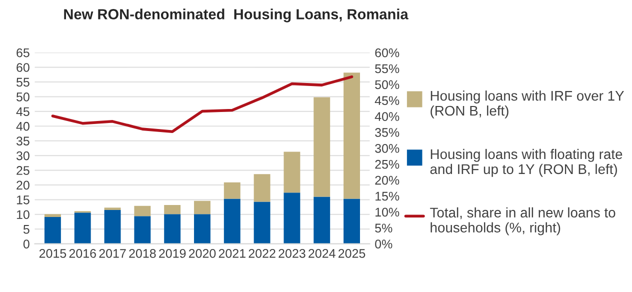  I want to click on x-tick-label: 2023, so click(292, 253).